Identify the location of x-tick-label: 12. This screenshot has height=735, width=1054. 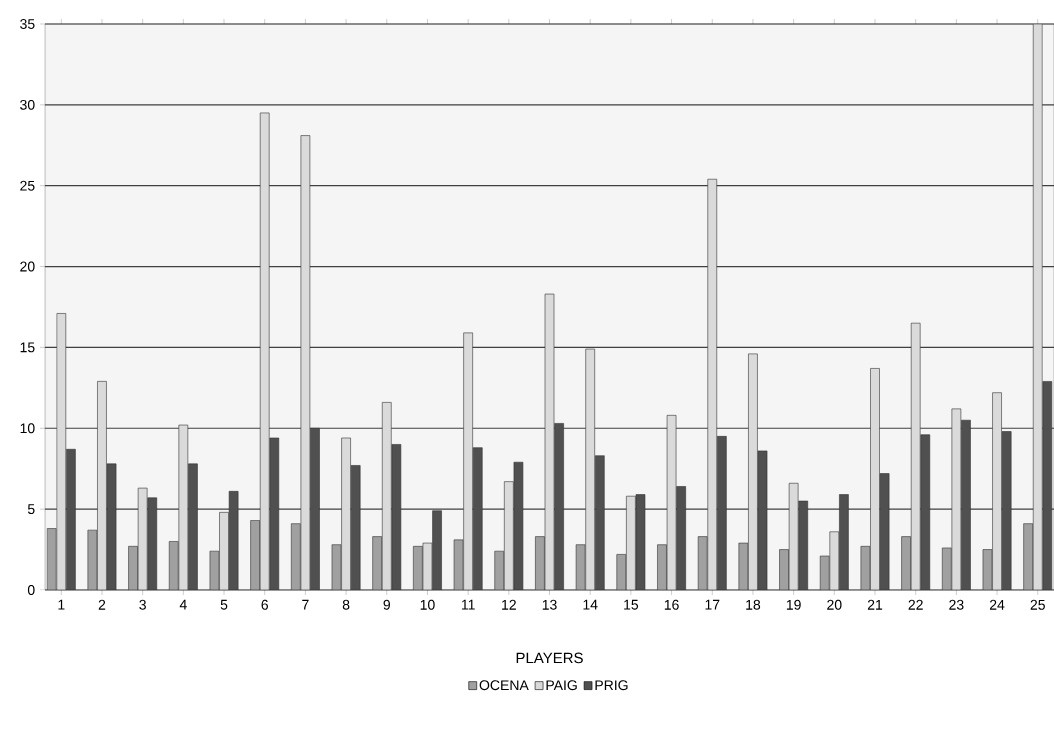
(509, 604).